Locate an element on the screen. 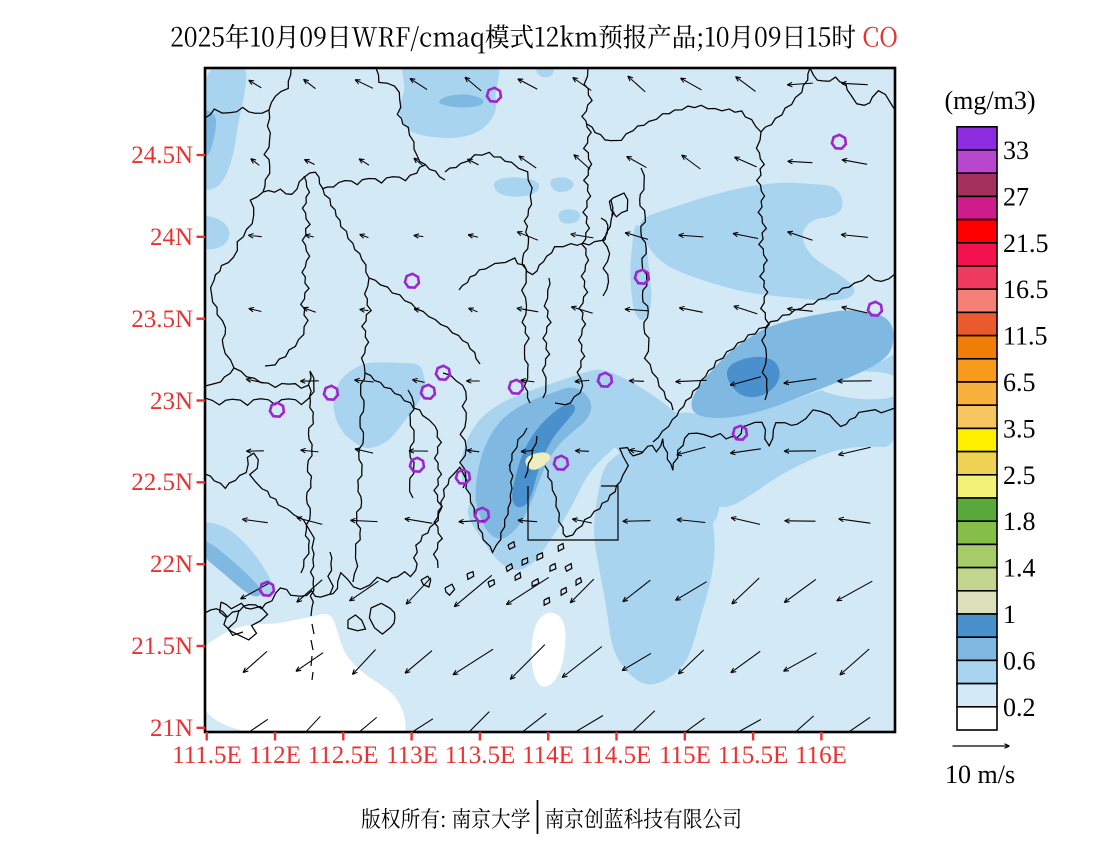 The height and width of the screenshot is (855, 1100). svg-text: (mg/m3) is located at coordinates (990, 100).